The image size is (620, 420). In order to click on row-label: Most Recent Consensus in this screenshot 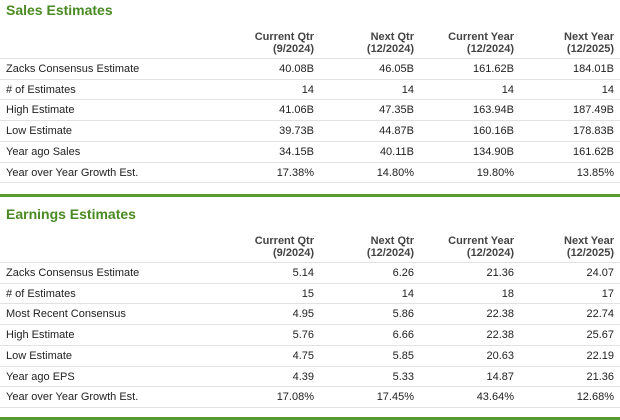, I will do `click(66, 314)`.